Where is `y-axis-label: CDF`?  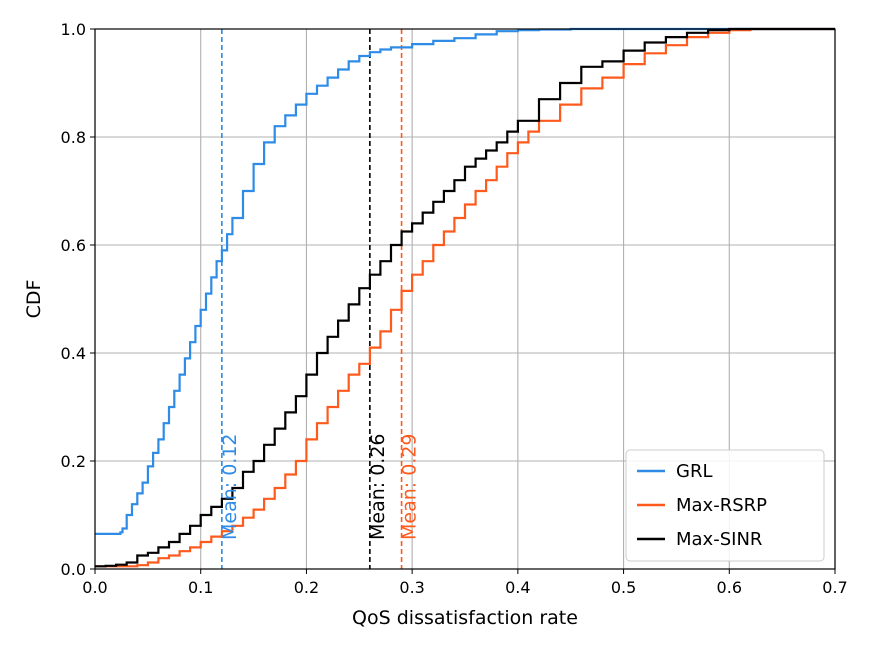
y-axis-label: CDF is located at coordinates (34, 299).